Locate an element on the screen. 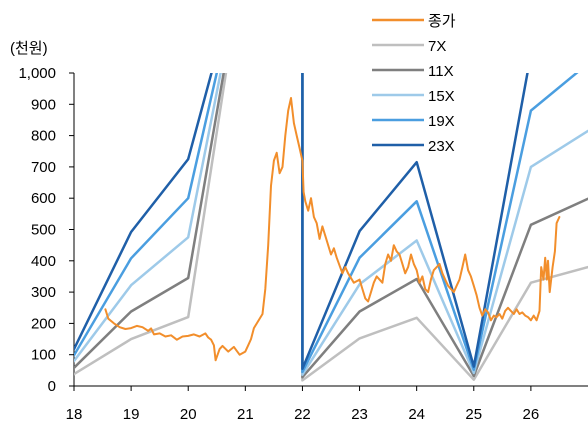 This screenshot has height=426, width=588. unit-label: (천원) is located at coordinates (29, 48).